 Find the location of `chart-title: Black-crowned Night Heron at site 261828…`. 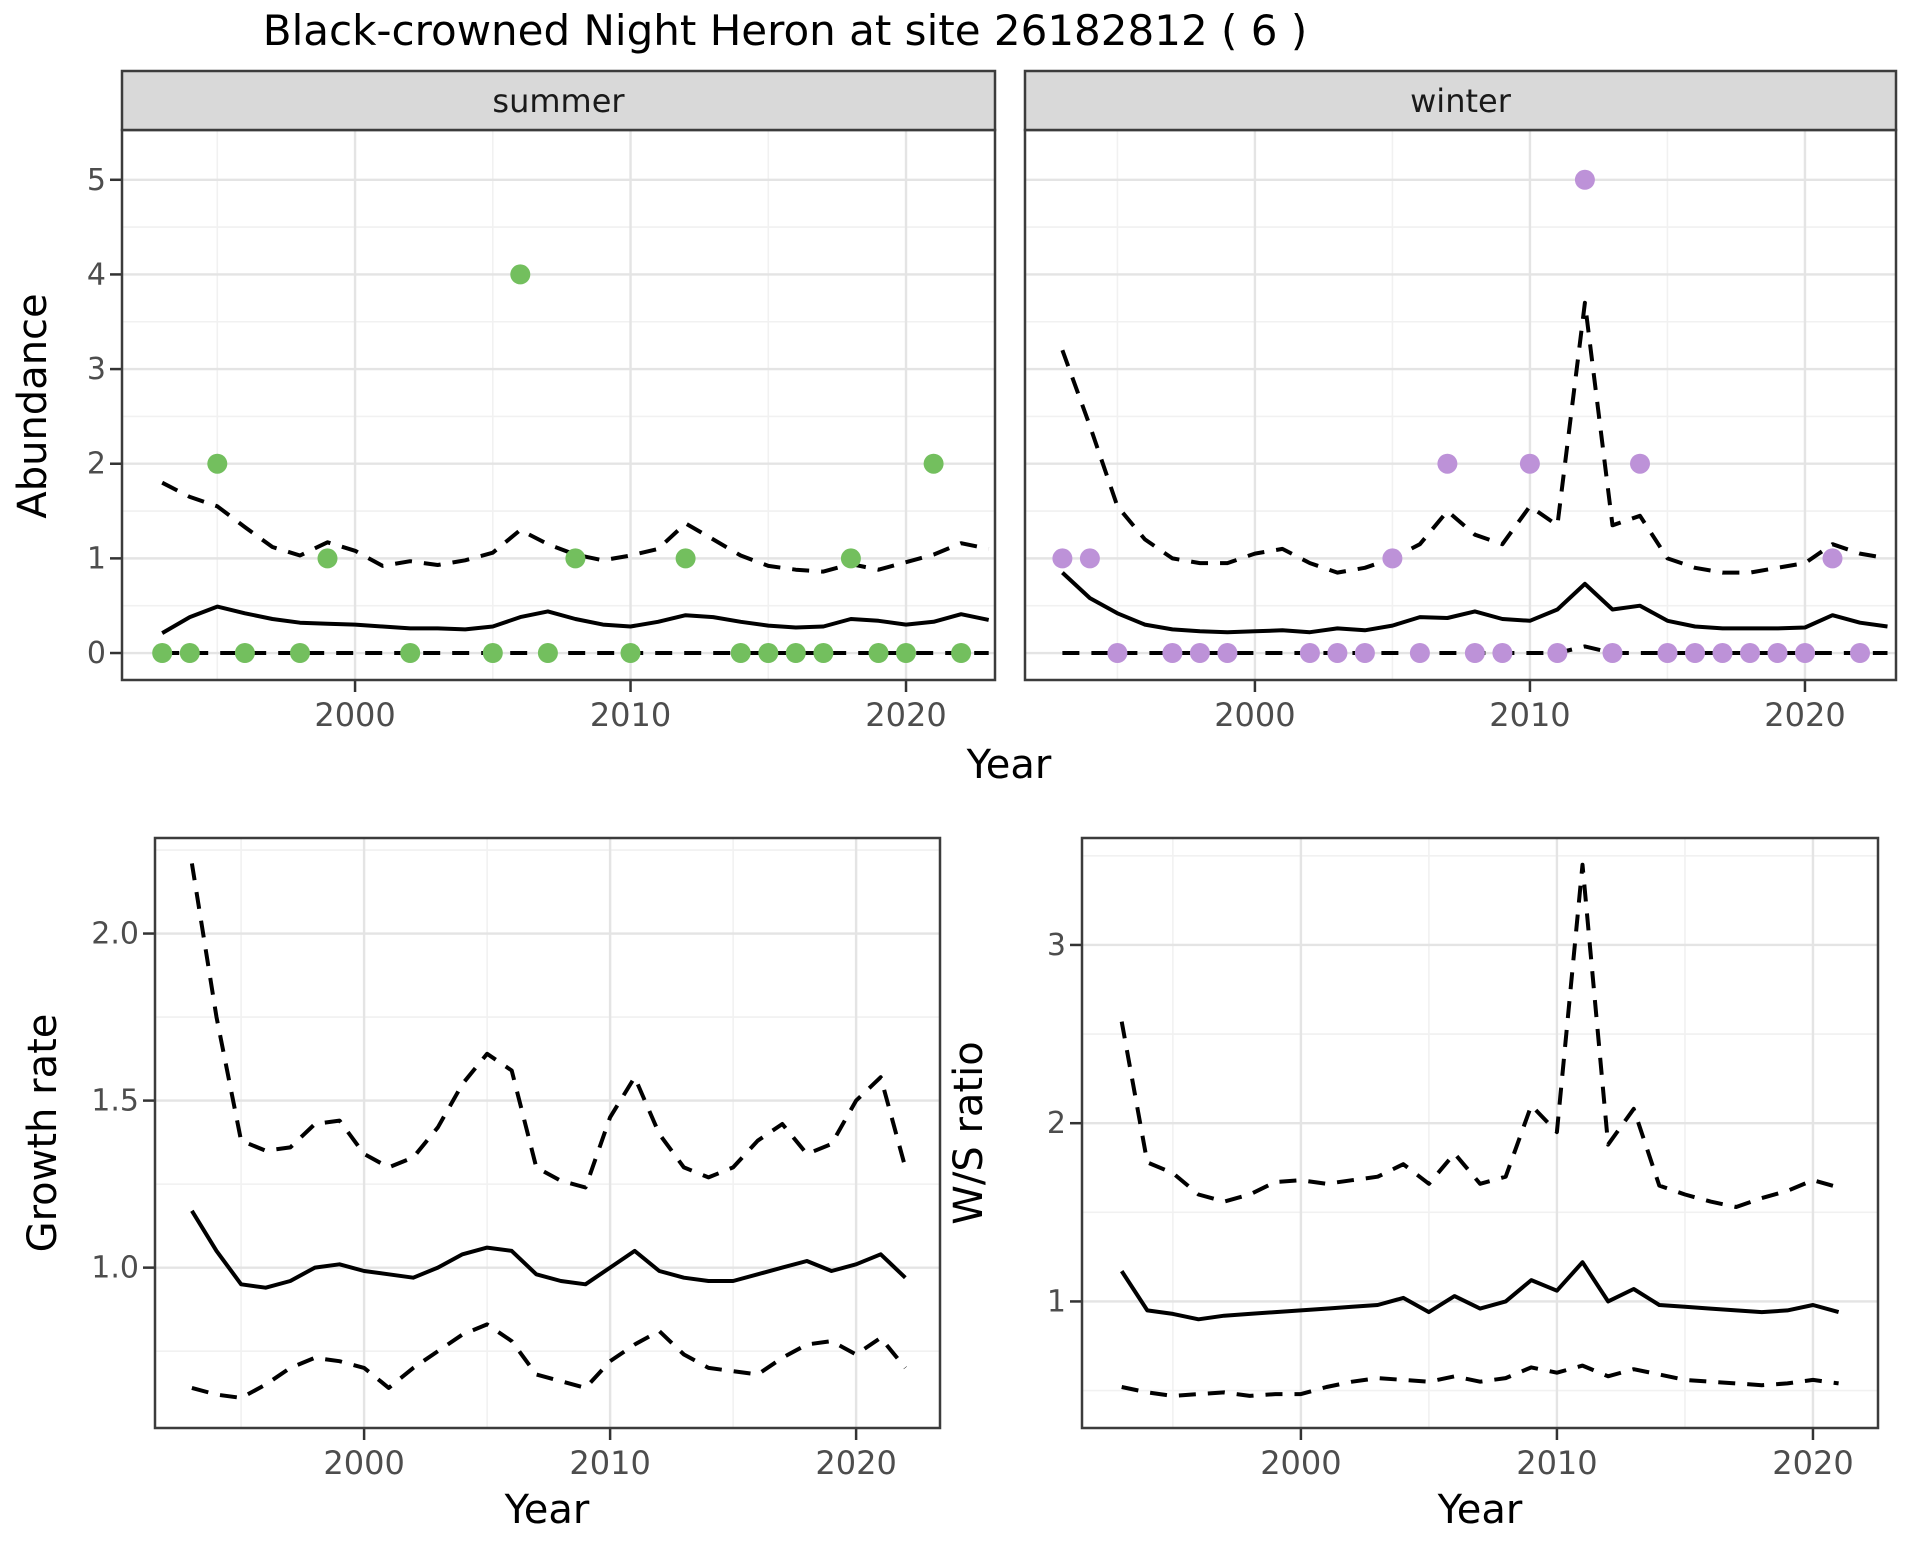

chart-title: Black-crowned Night Heron at site 261828… is located at coordinates (785, 30).